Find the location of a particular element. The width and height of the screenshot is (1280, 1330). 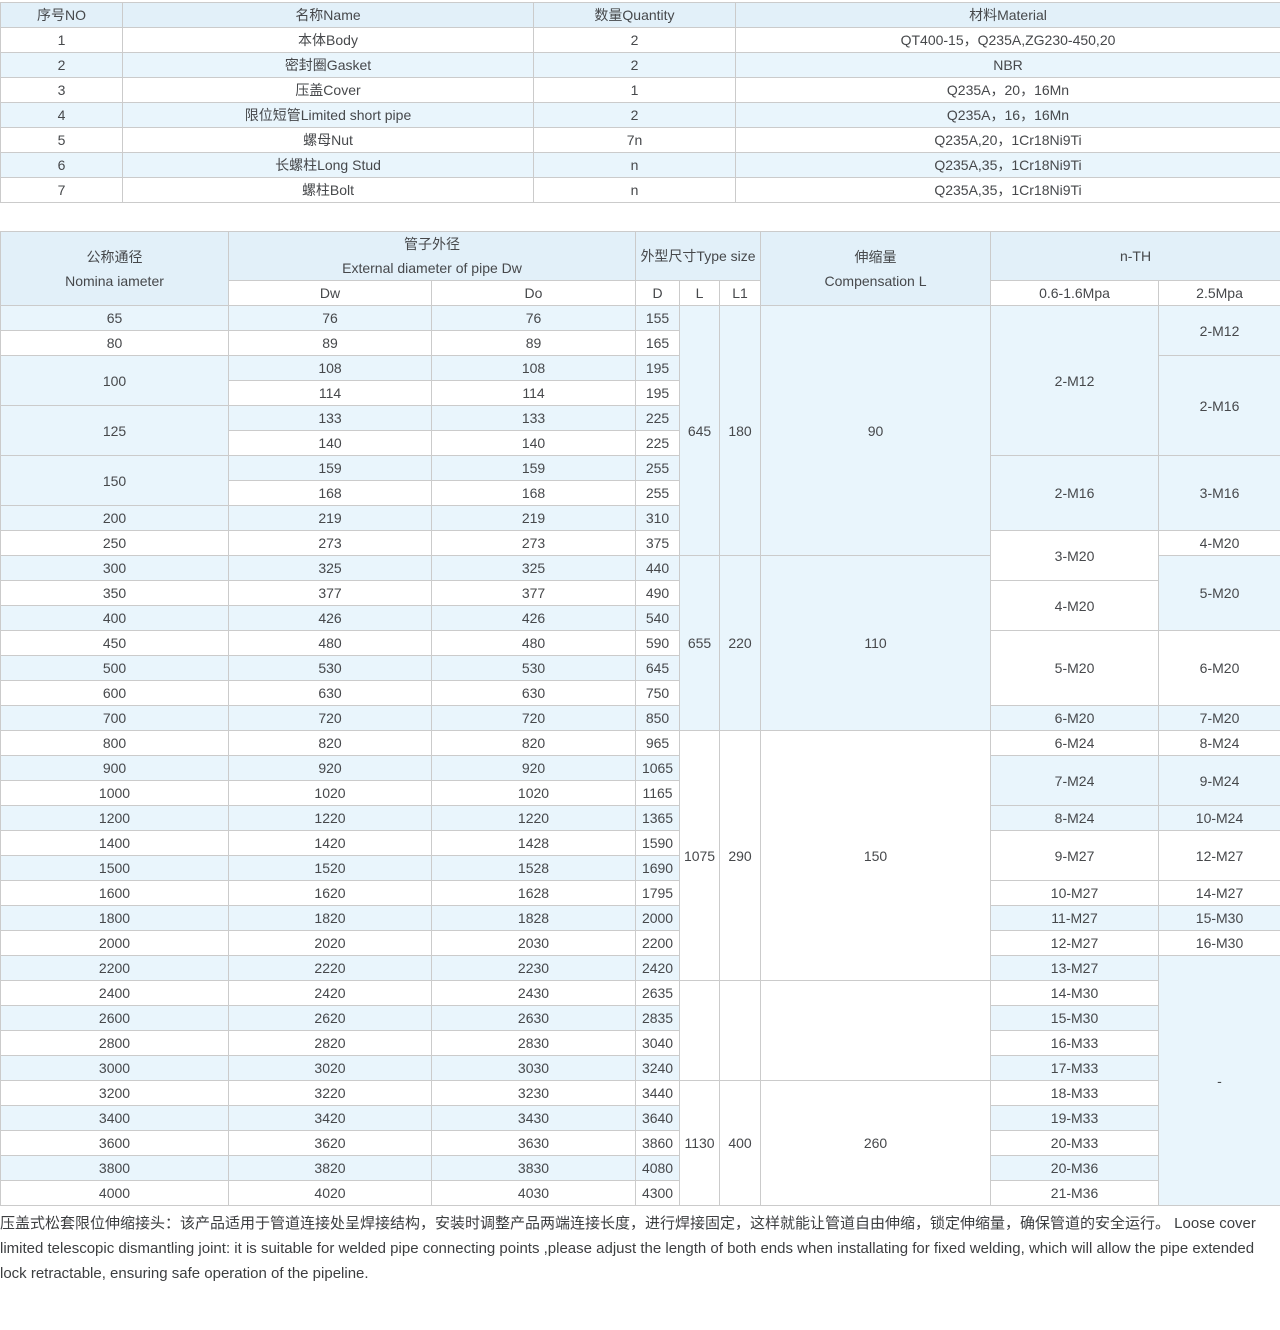

spec-cell-dw: 1520 is located at coordinates (330, 868).